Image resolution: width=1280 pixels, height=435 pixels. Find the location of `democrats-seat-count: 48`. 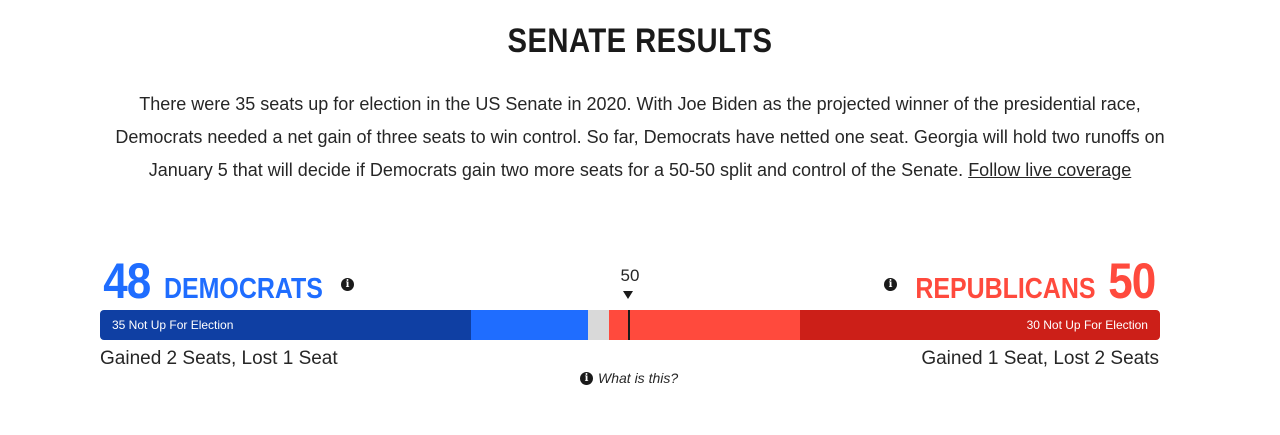

democrats-seat-count: 48 is located at coordinates (127, 281).